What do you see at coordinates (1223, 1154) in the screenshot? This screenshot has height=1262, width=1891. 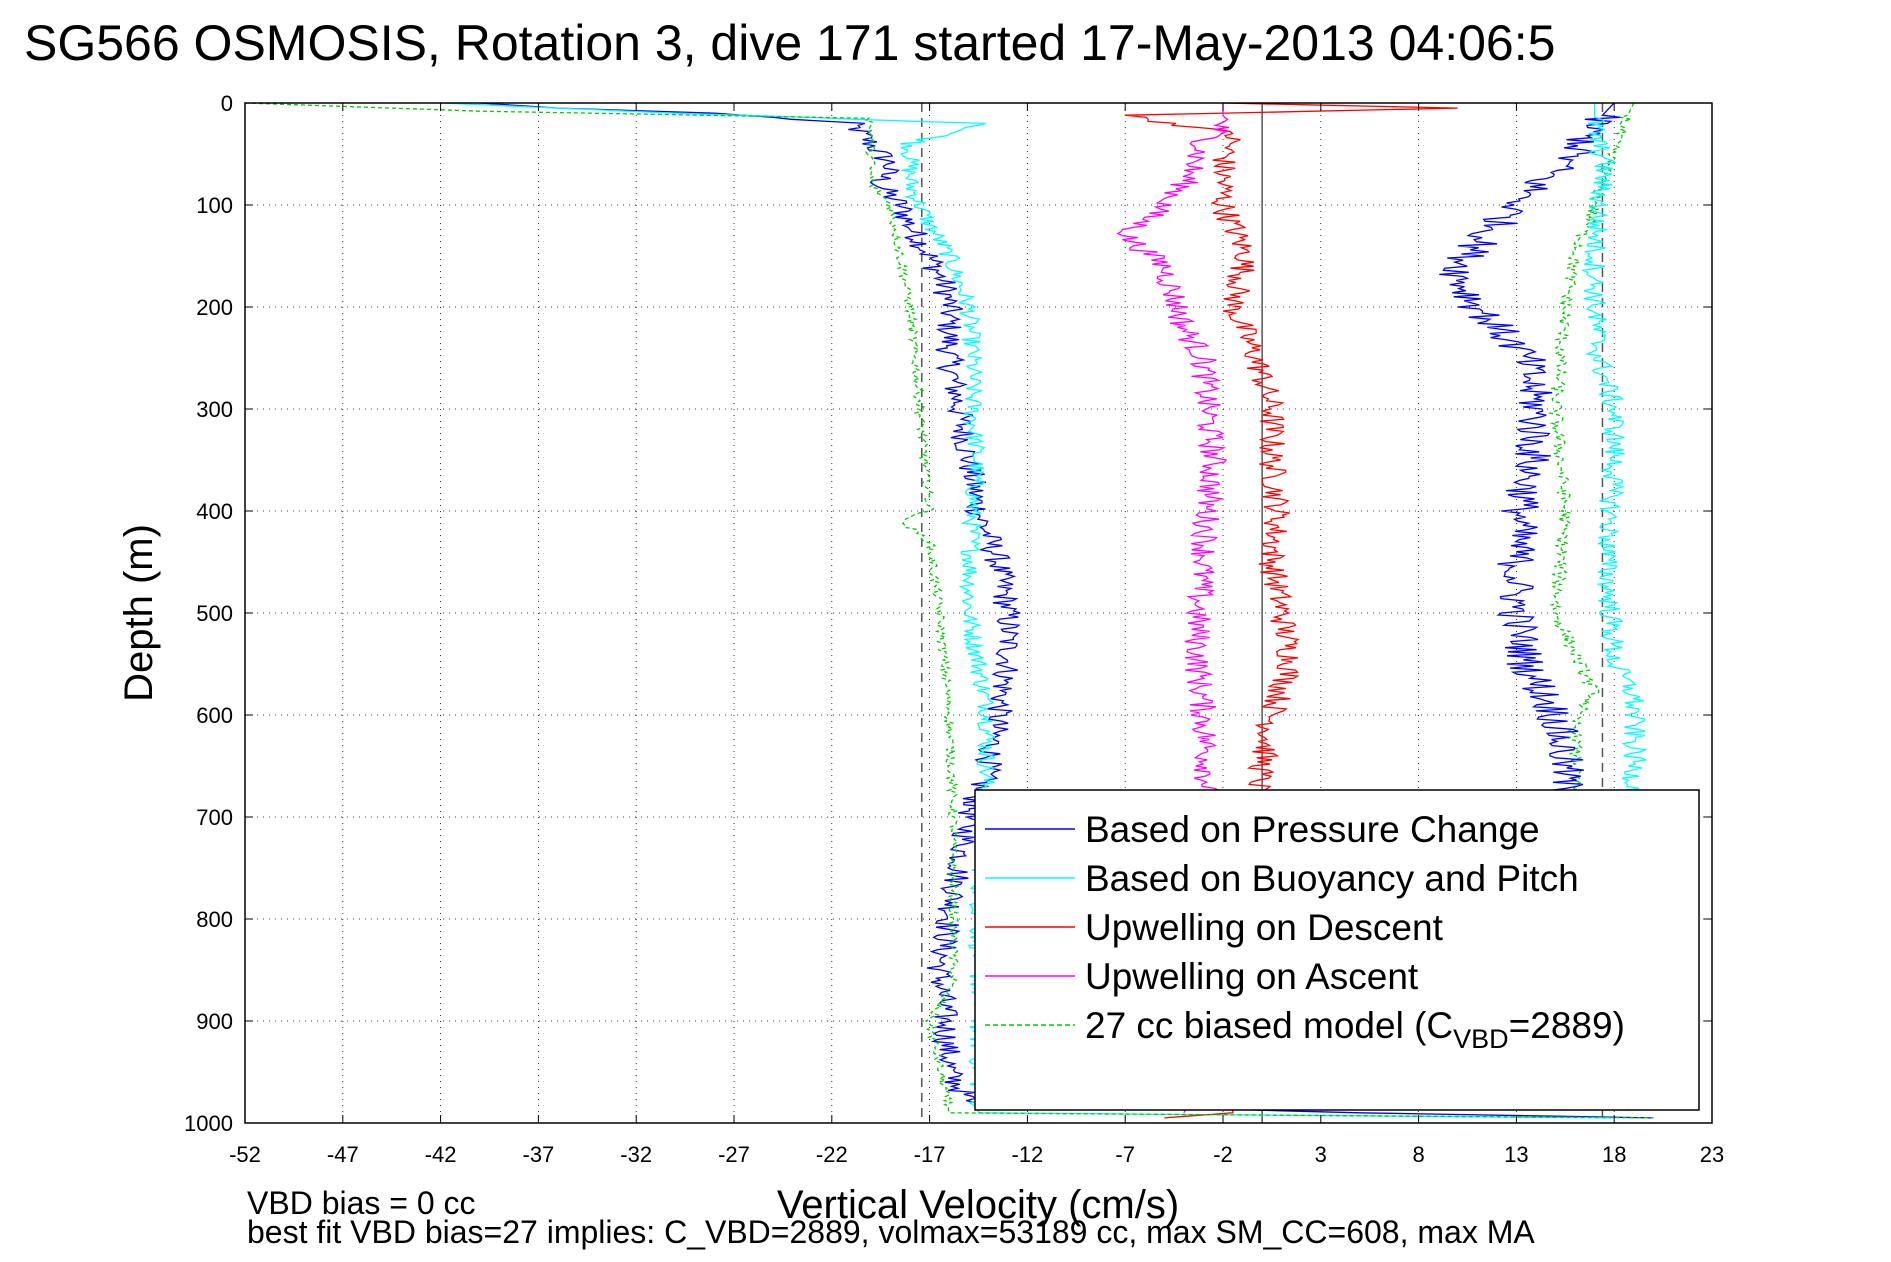 I see `x-tick-label: -2` at bounding box center [1223, 1154].